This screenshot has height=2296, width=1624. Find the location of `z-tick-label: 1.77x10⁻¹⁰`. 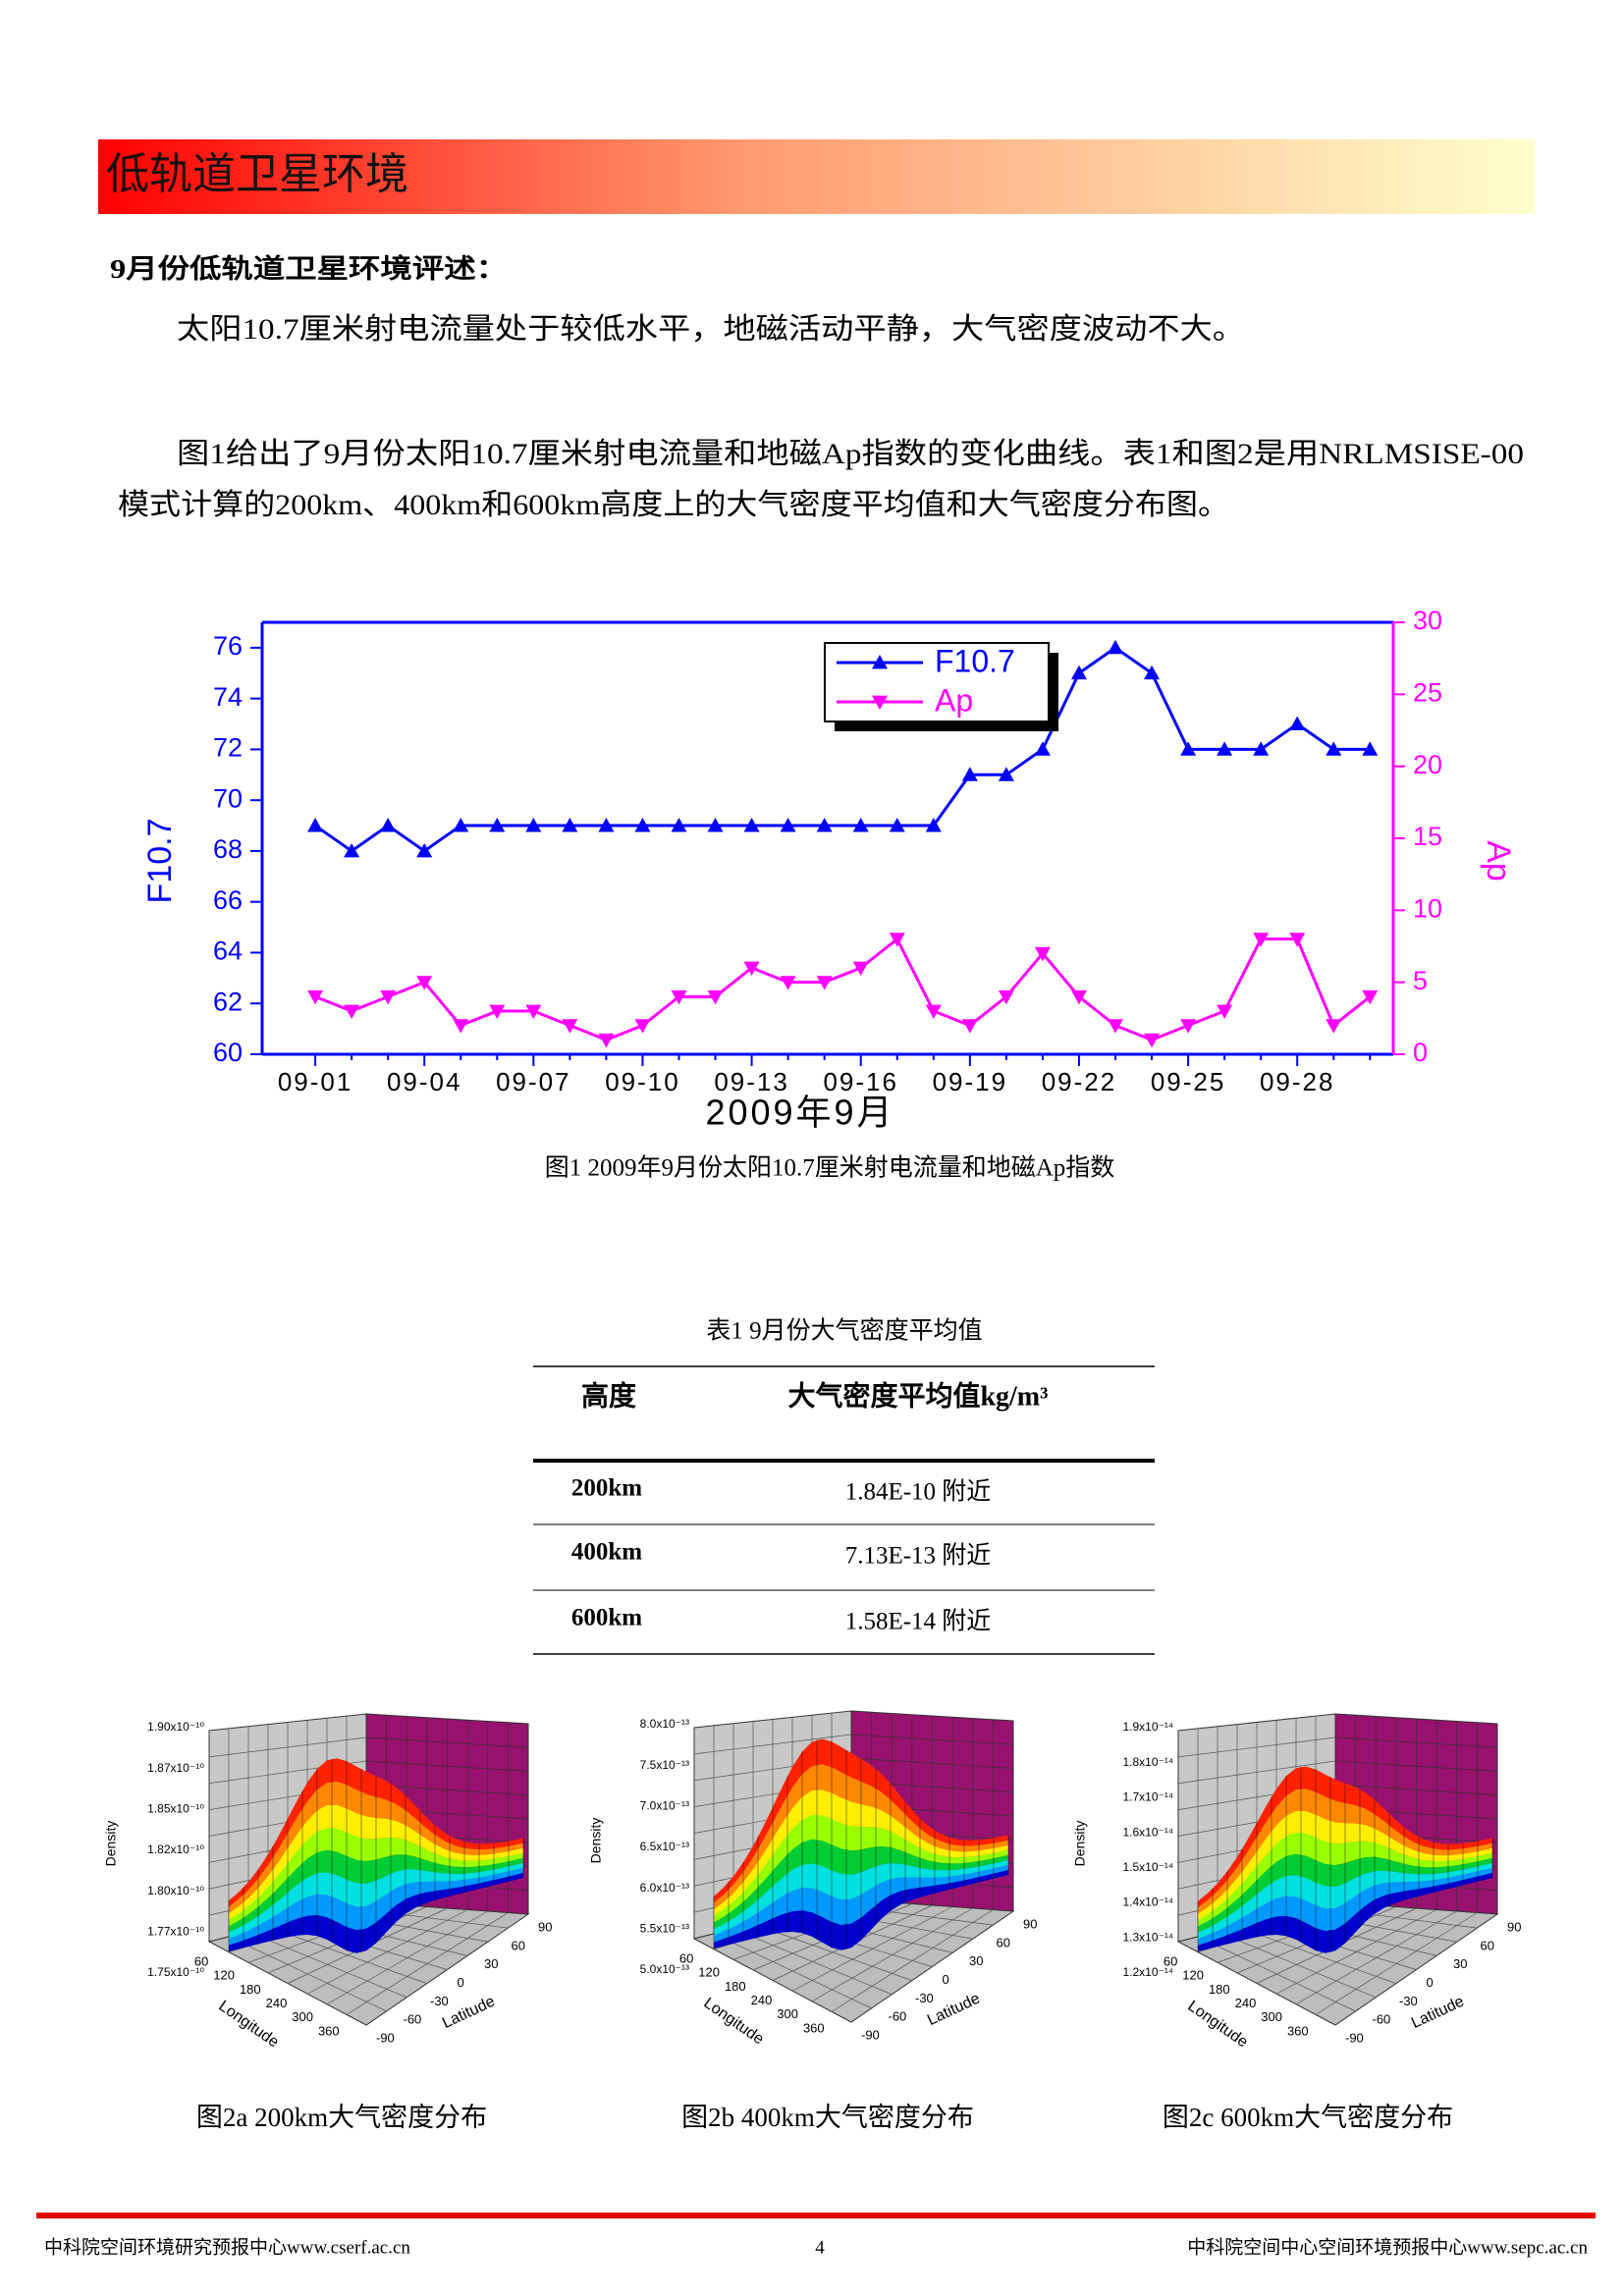

z-tick-label: 1.77x10⁻¹⁰ is located at coordinates (175, 1932).